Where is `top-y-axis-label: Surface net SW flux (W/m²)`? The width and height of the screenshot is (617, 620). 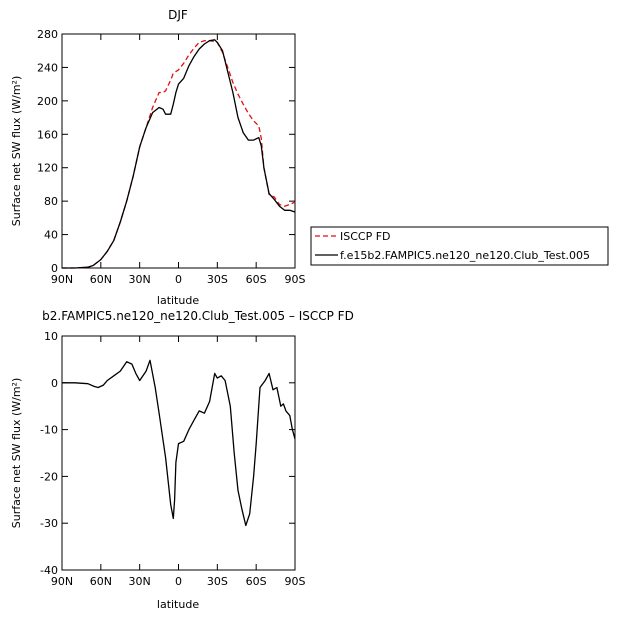
top-y-axis-label: Surface net SW flux (W/m²) is located at coordinates (16, 151).